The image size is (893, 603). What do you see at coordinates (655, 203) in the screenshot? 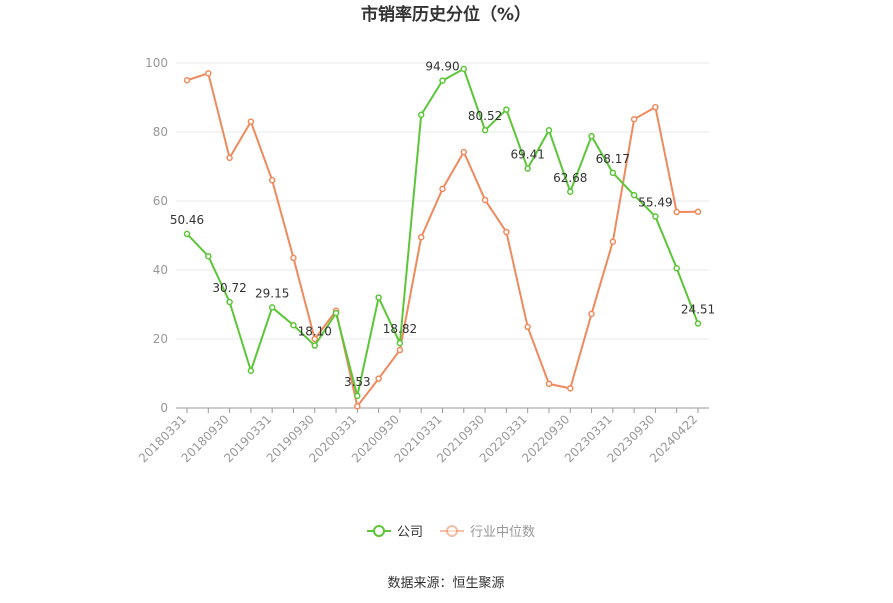
I see `data-label: 55.49` at bounding box center [655, 203].